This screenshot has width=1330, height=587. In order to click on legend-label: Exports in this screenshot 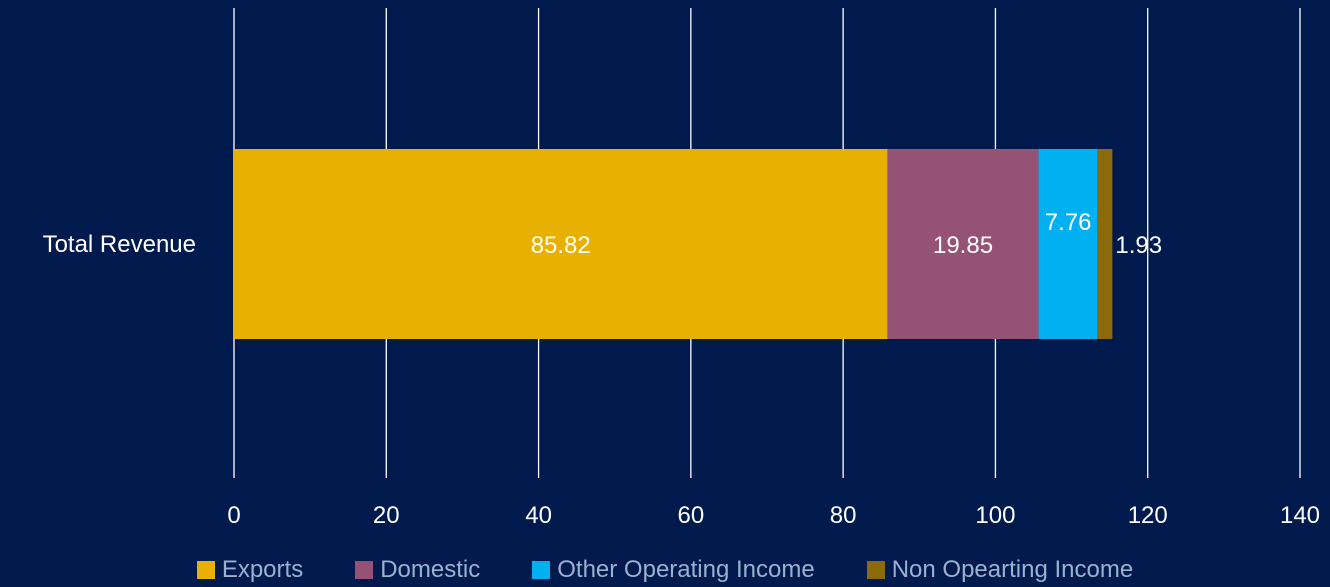, I will do `click(262, 569)`.